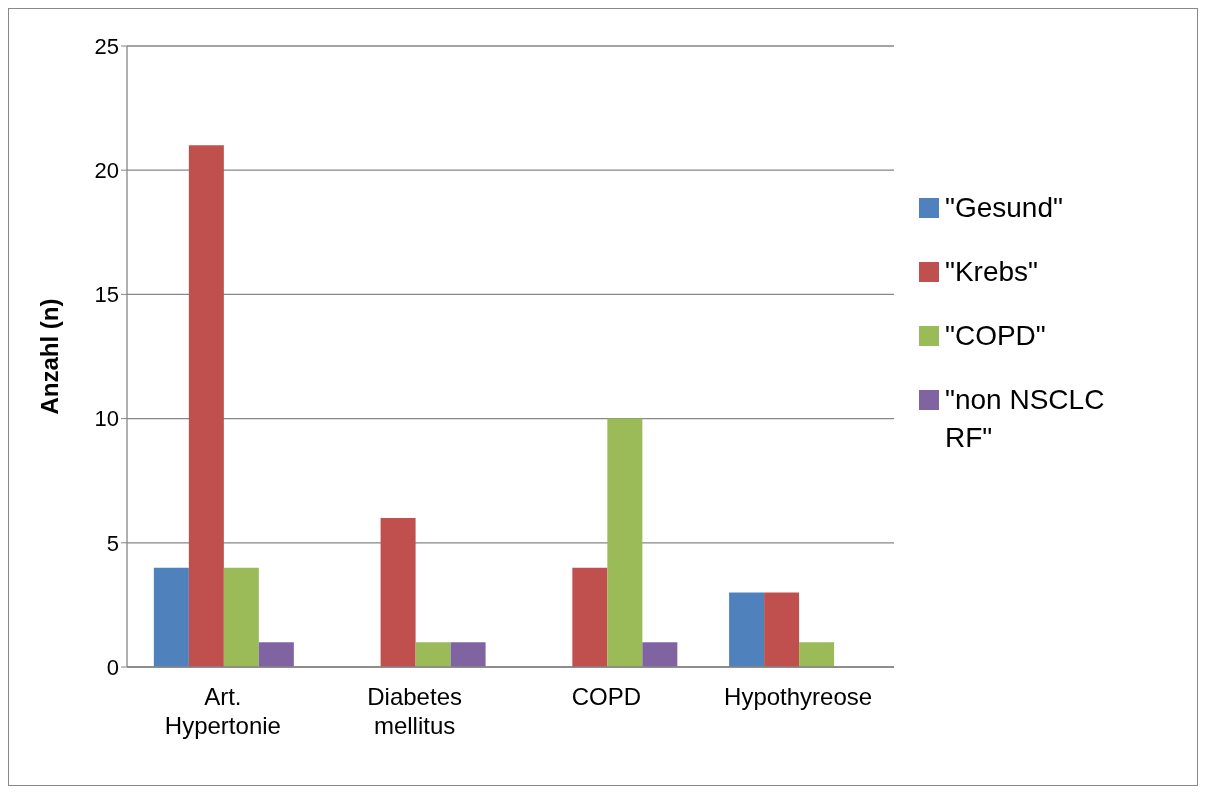  Describe the element at coordinates (106, 46) in the screenshot. I see `y-tick-label: 25` at that location.